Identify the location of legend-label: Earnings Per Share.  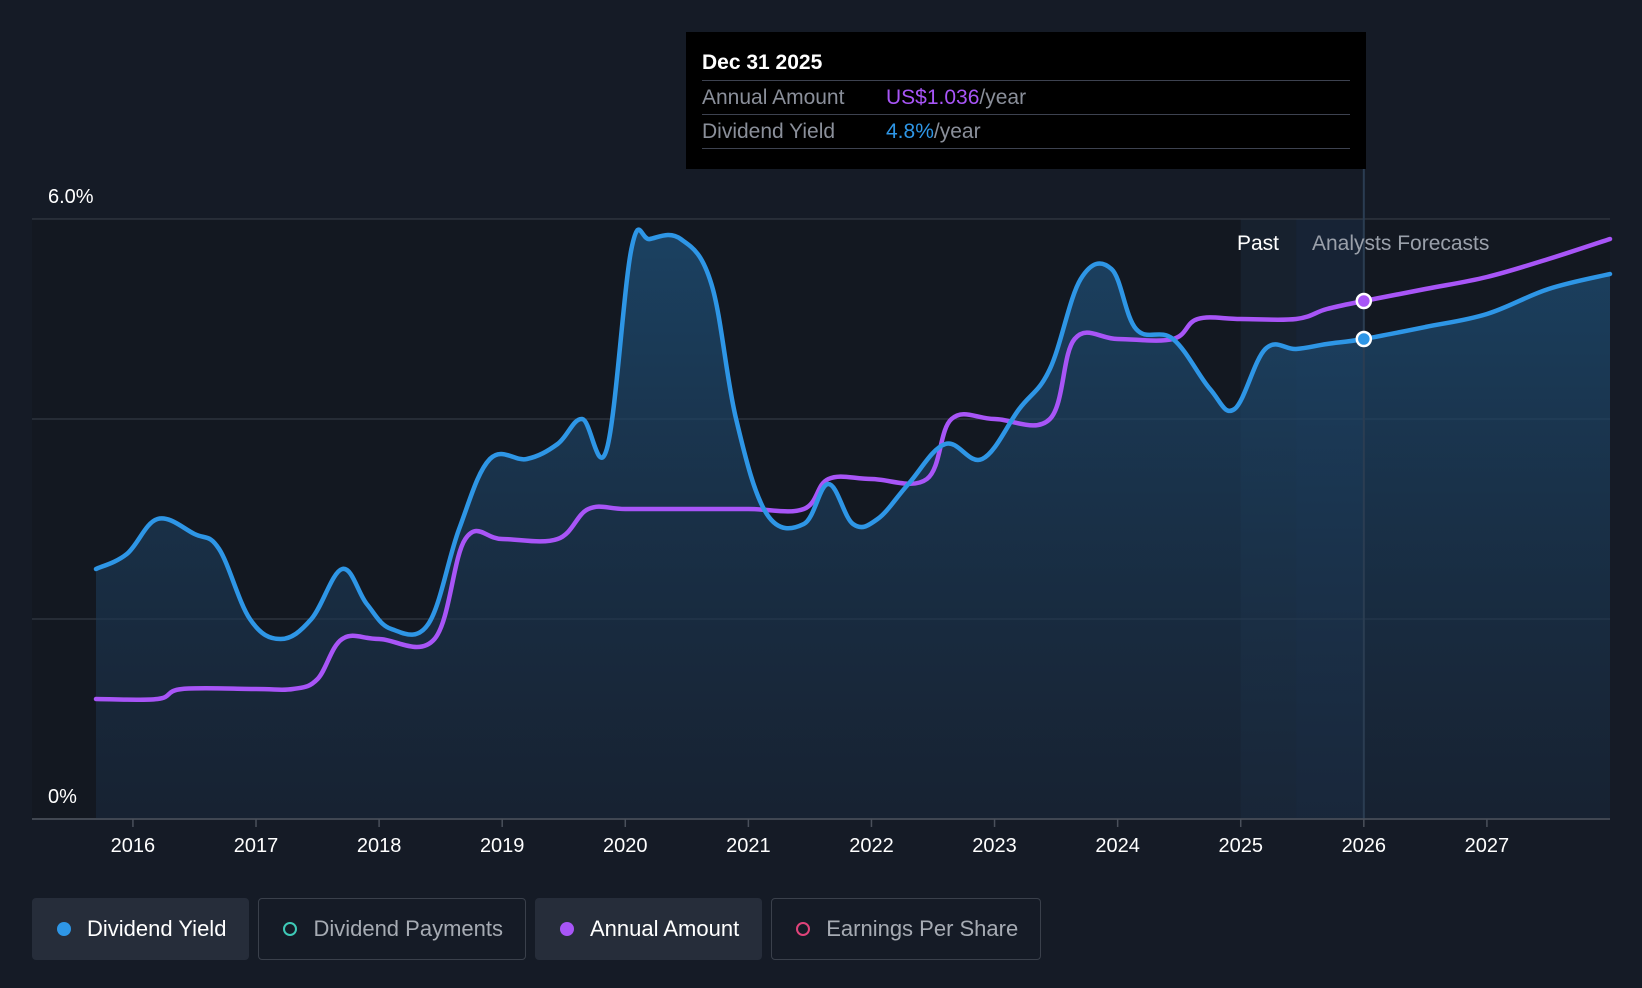
(922, 928).